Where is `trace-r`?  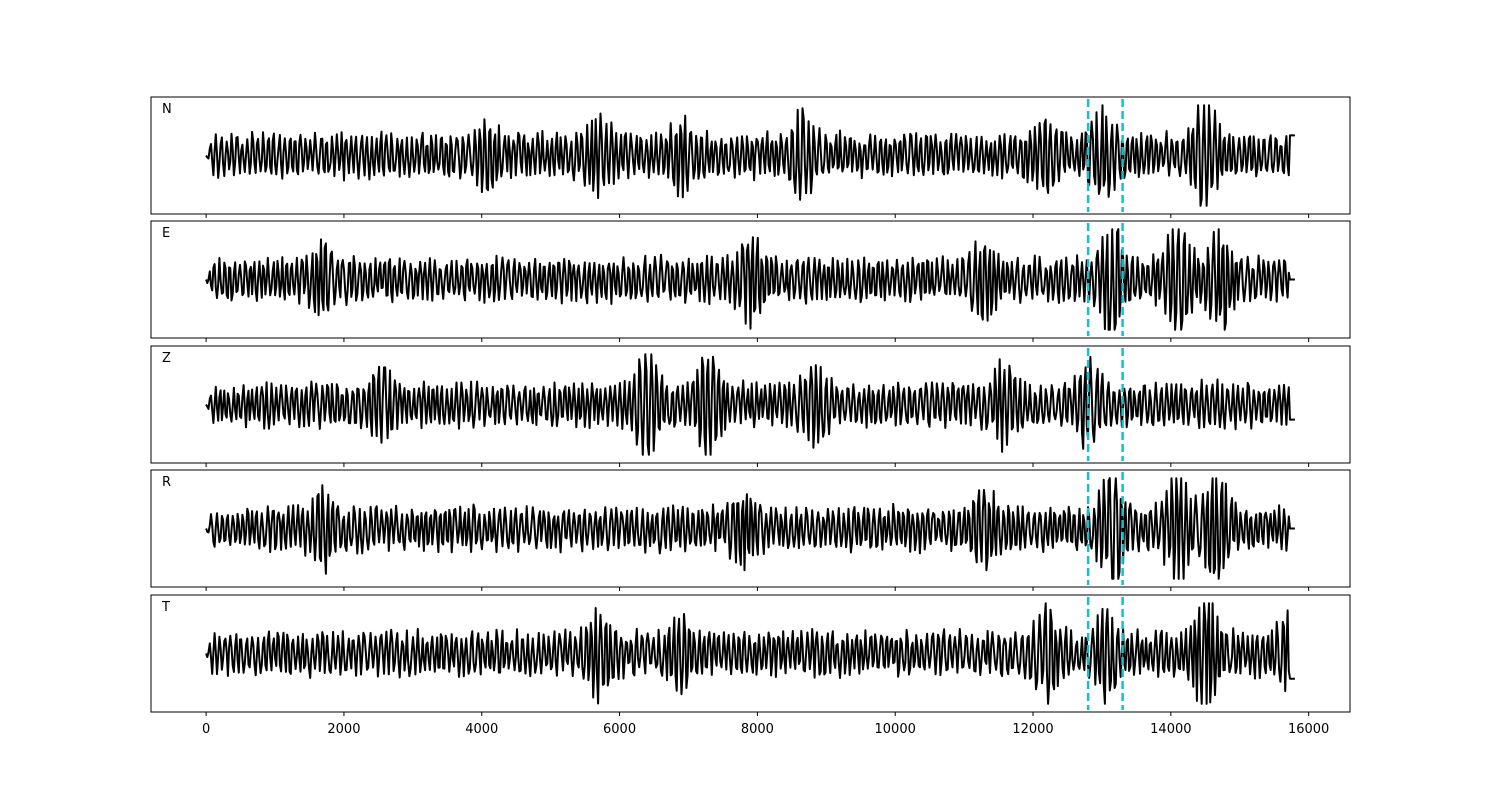 trace-r is located at coordinates (750, 528).